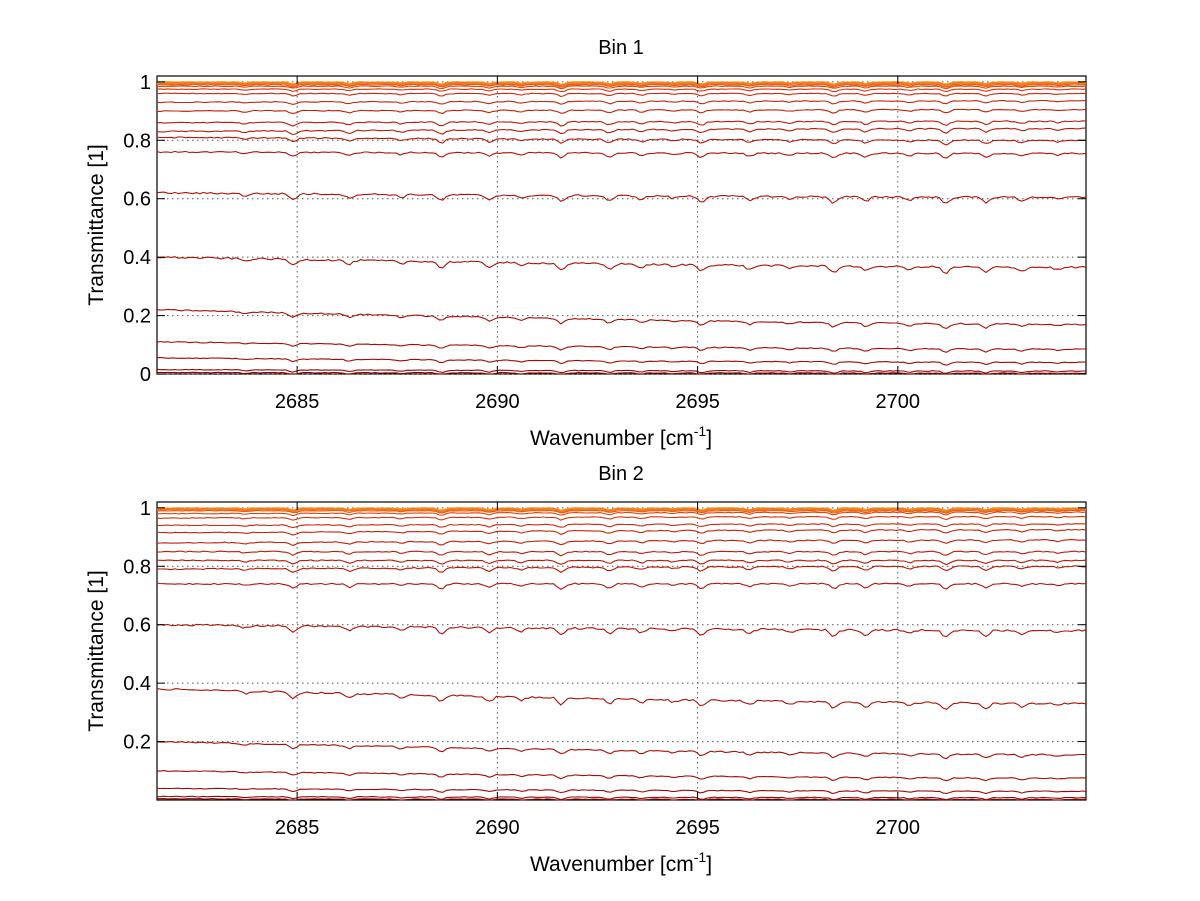 The image size is (1200, 901). Describe the element at coordinates (145, 375) in the screenshot. I see `y-tick-label: 0` at that location.